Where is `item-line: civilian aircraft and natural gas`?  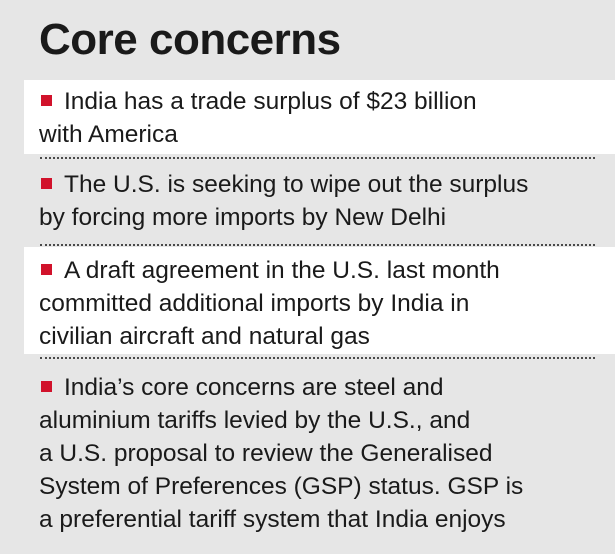 item-line: civilian aircraft and natural gas is located at coordinates (204, 336).